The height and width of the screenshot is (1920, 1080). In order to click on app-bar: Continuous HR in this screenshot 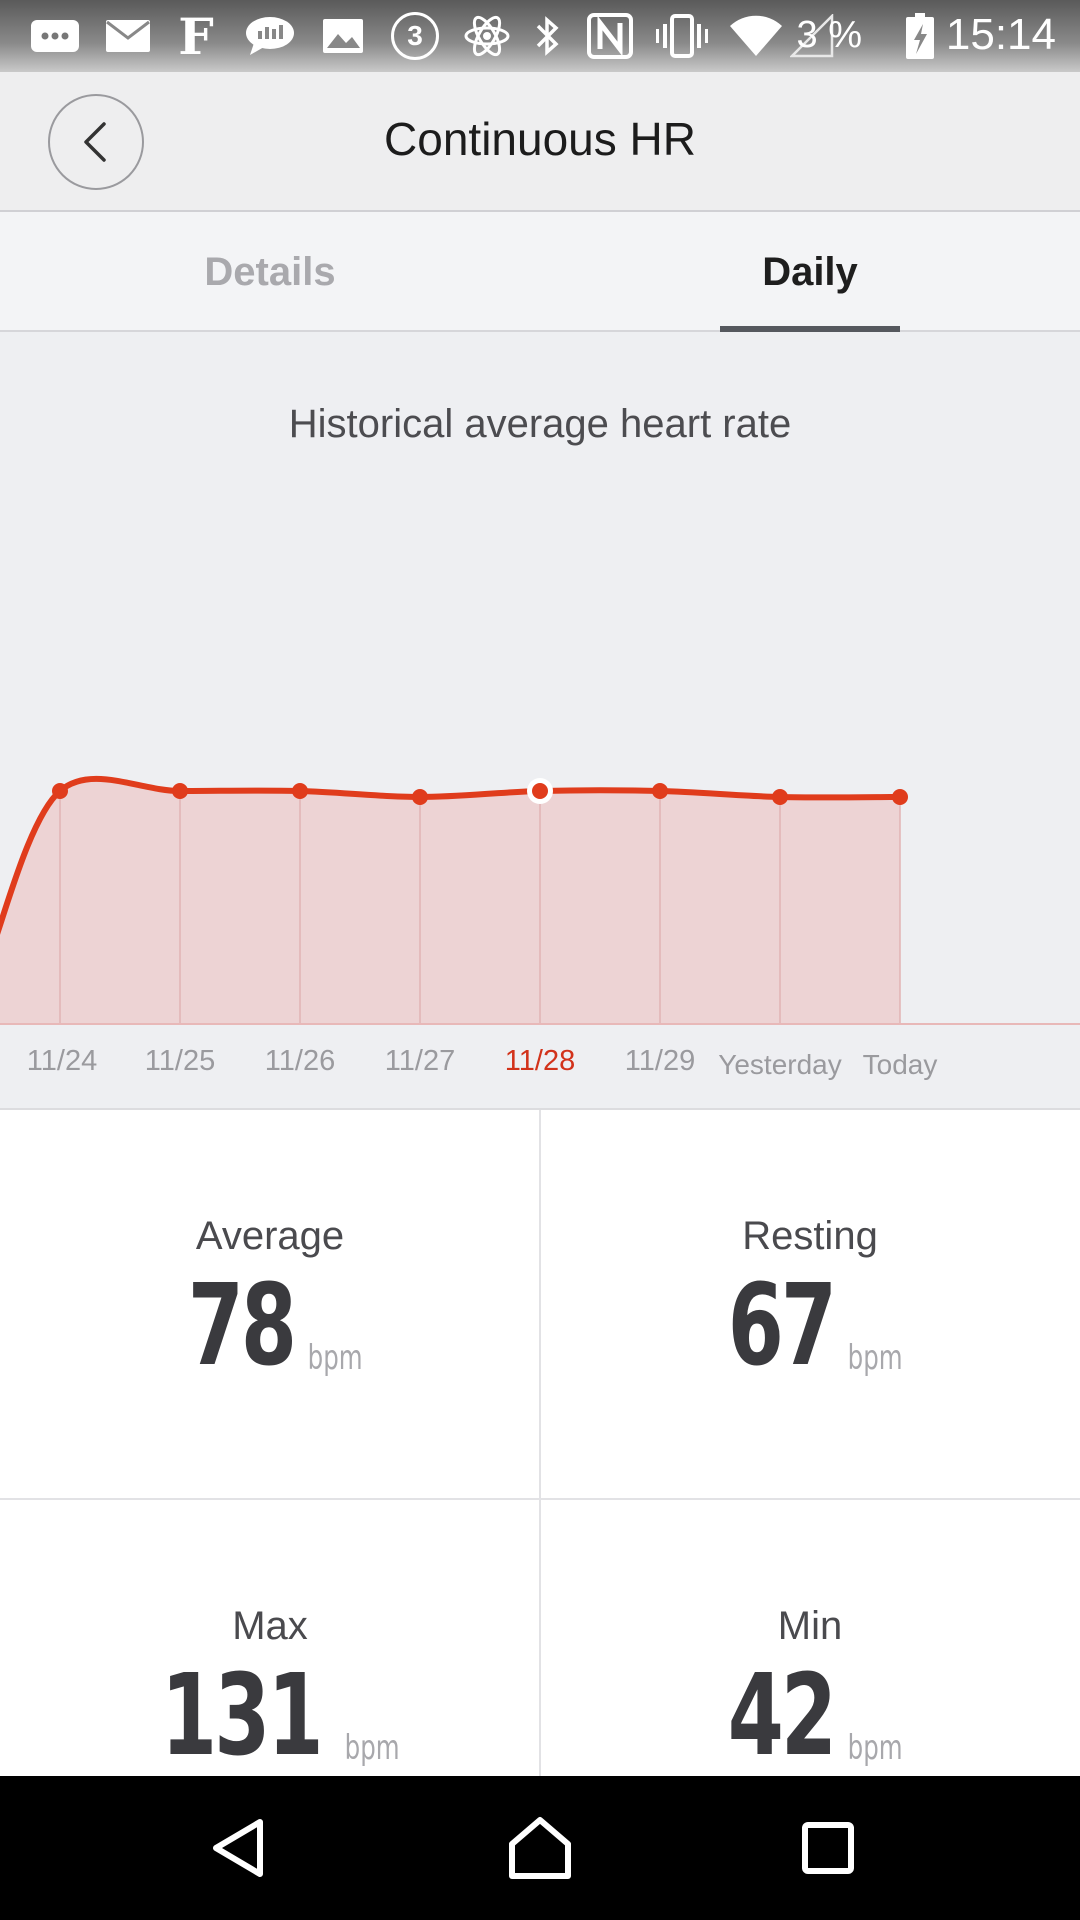, I will do `click(540, 142)`.